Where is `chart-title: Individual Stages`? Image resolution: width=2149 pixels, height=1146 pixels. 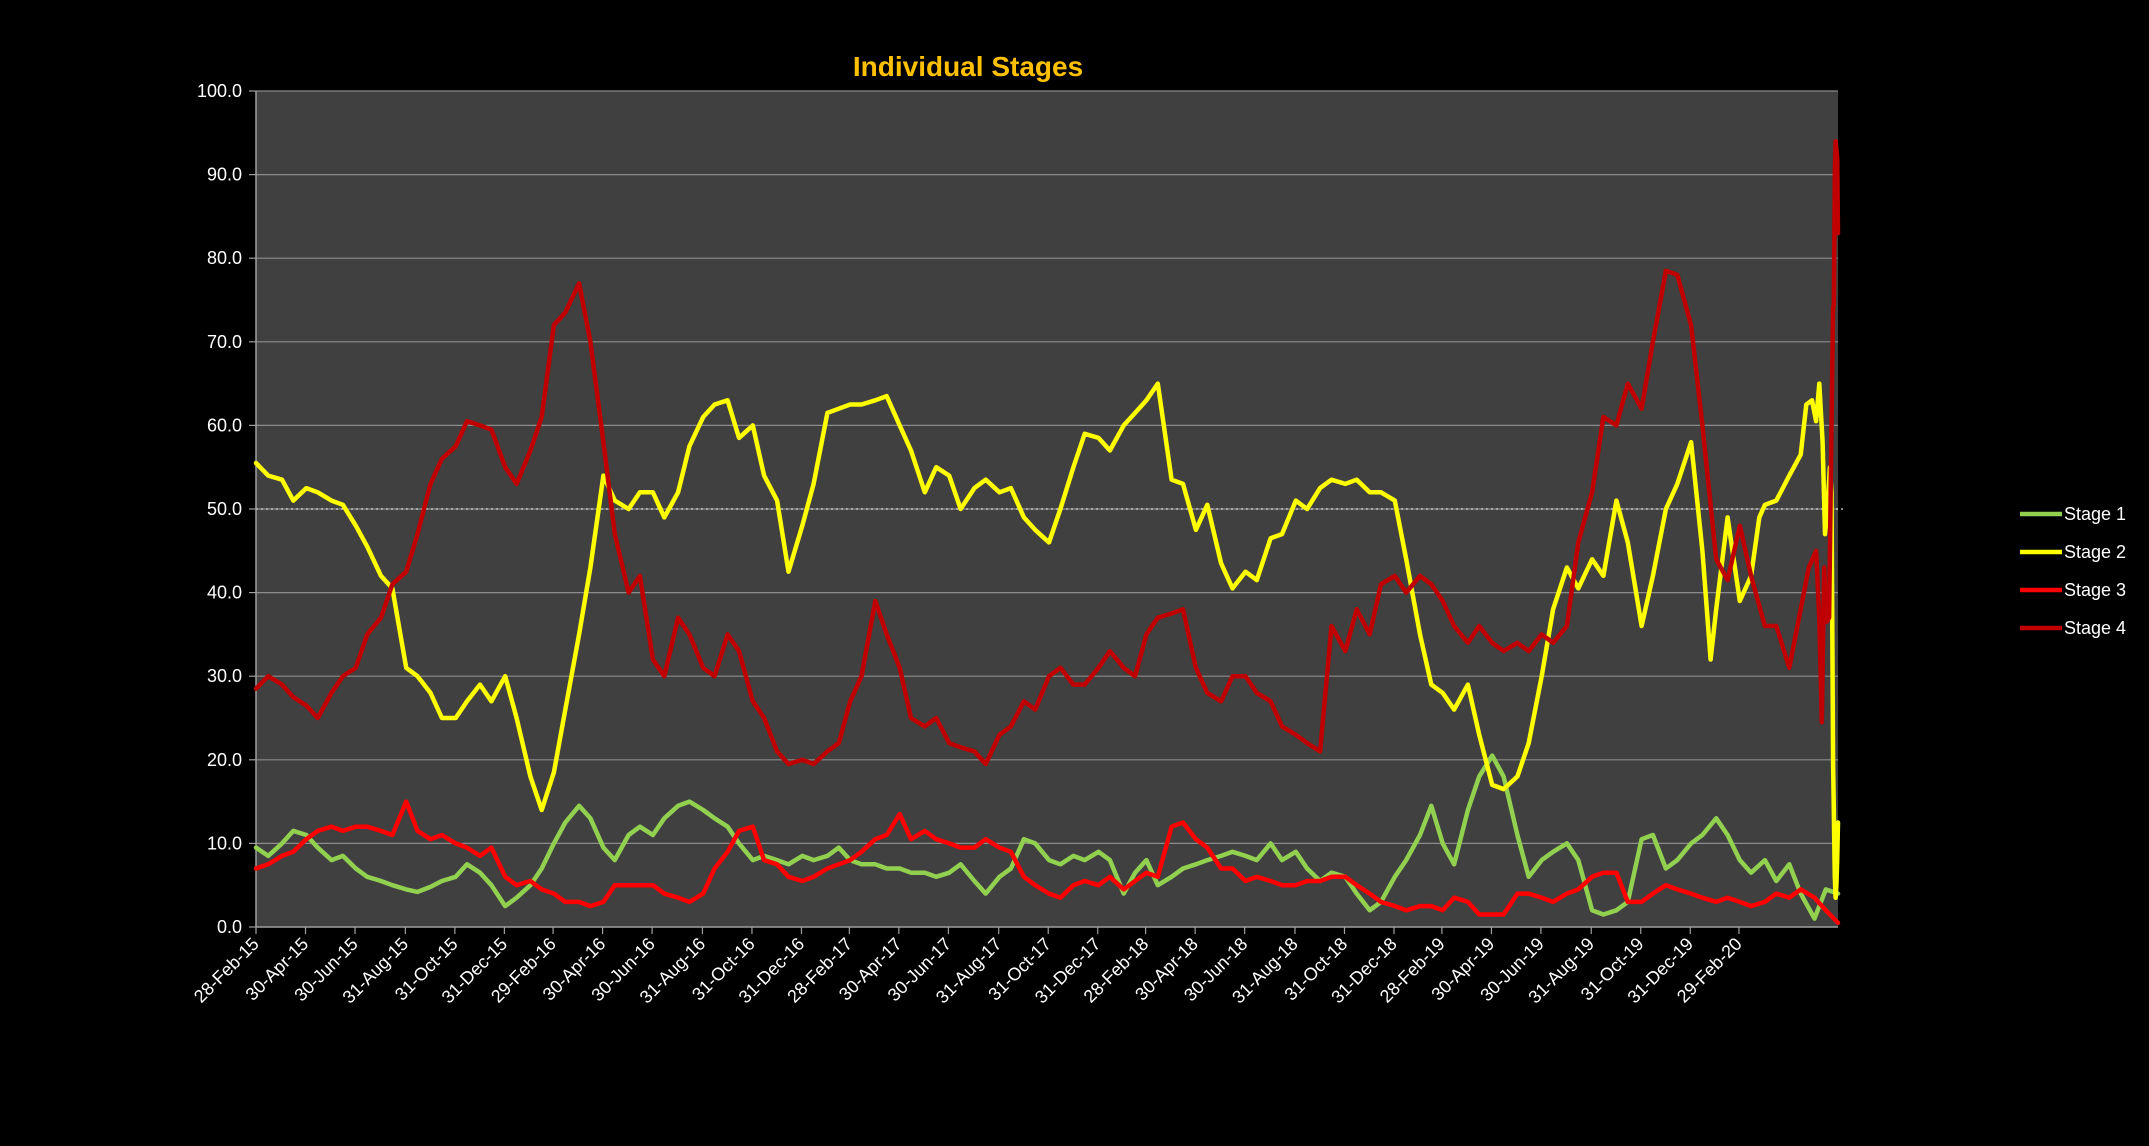 chart-title: Individual Stages is located at coordinates (968, 66).